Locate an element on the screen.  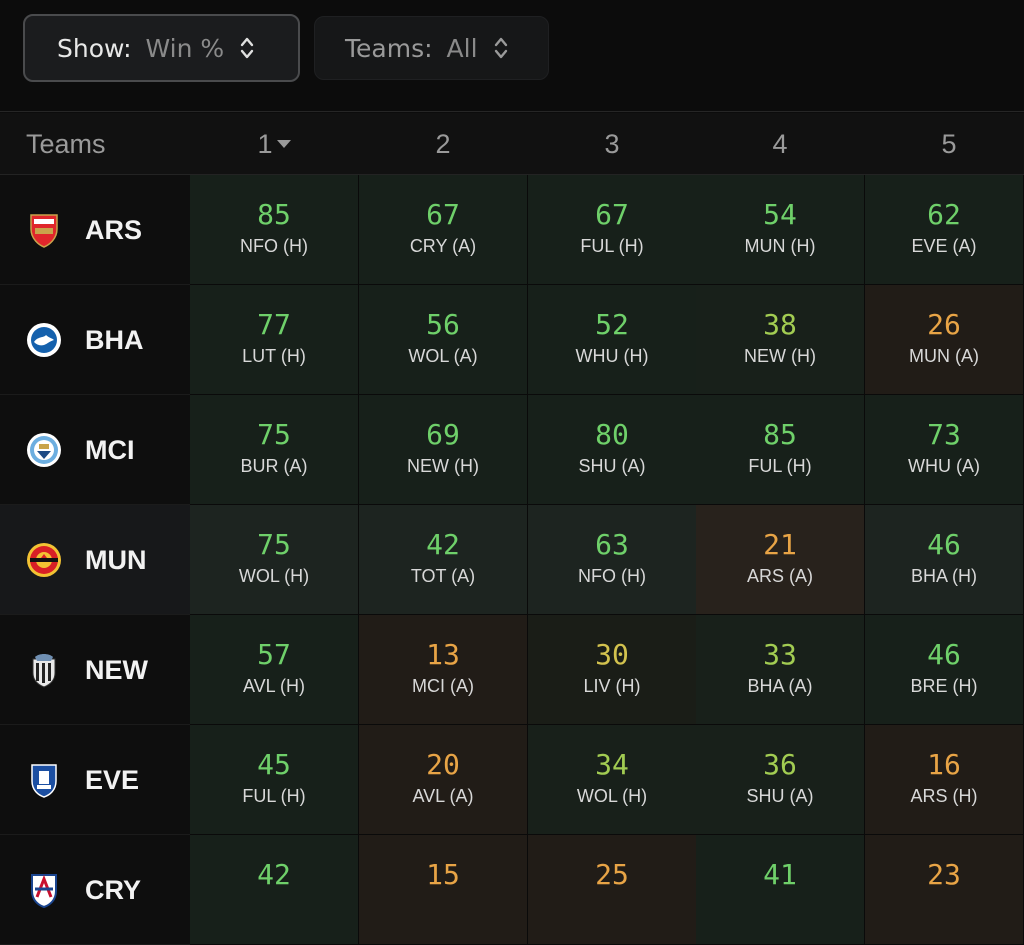
fixture-cell: 13 MCI (A) is located at coordinates (443, 670).